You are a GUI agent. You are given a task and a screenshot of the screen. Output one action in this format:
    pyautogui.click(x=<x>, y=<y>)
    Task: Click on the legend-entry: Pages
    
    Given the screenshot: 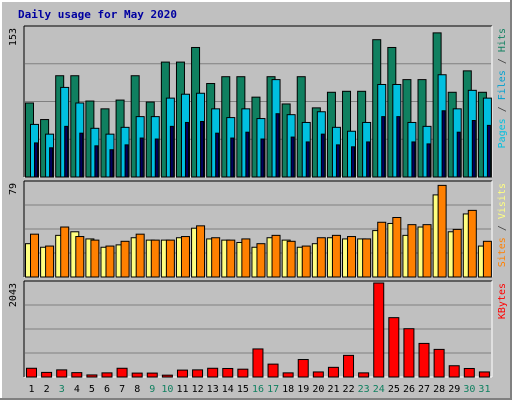 What is the action you would take?
    pyautogui.click(x=502, y=133)
    